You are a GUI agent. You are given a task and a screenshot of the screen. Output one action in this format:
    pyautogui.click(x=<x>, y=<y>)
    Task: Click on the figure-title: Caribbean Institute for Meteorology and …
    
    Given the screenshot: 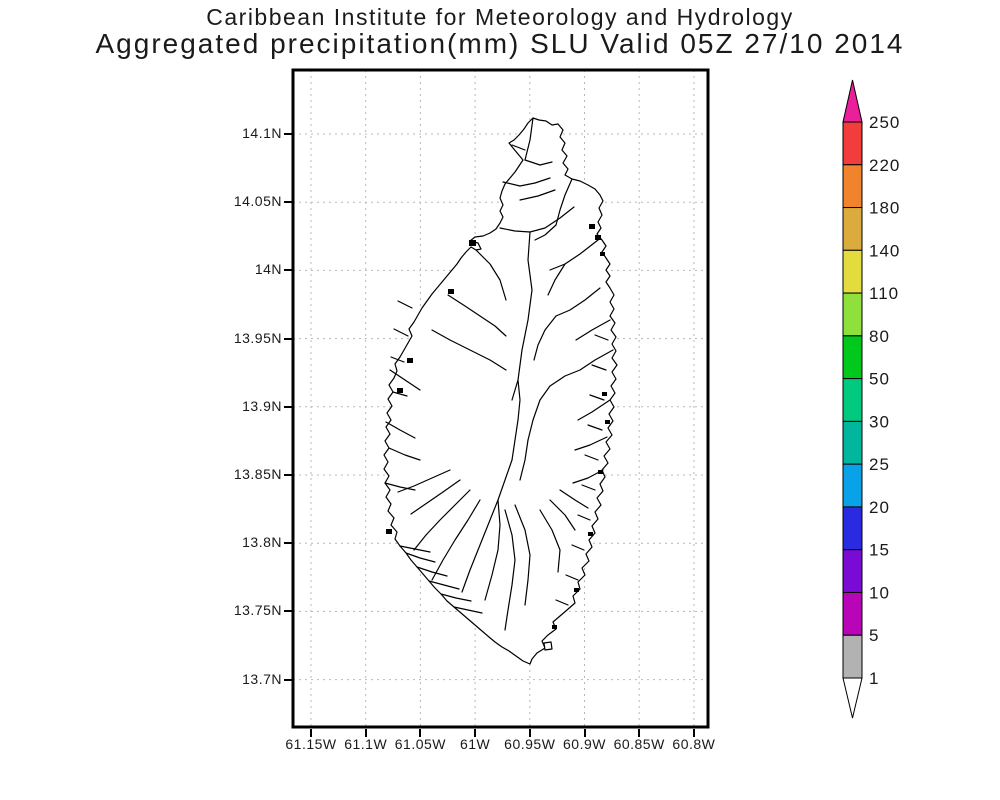 What is the action you would take?
    pyautogui.click(x=500, y=17)
    